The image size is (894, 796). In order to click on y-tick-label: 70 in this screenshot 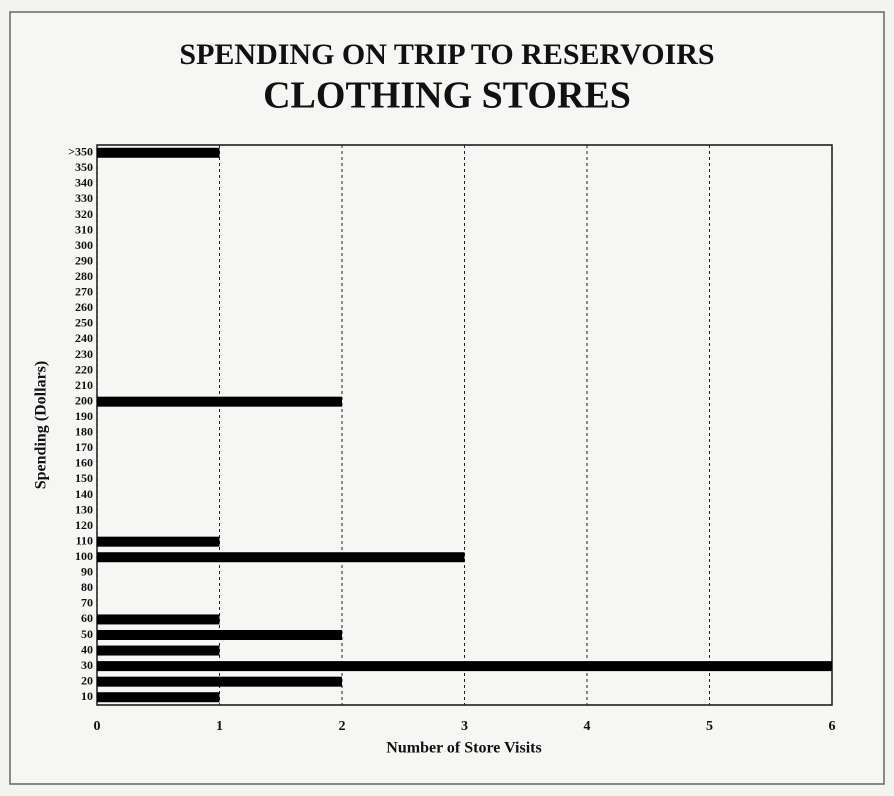, I will do `click(87, 603)`.